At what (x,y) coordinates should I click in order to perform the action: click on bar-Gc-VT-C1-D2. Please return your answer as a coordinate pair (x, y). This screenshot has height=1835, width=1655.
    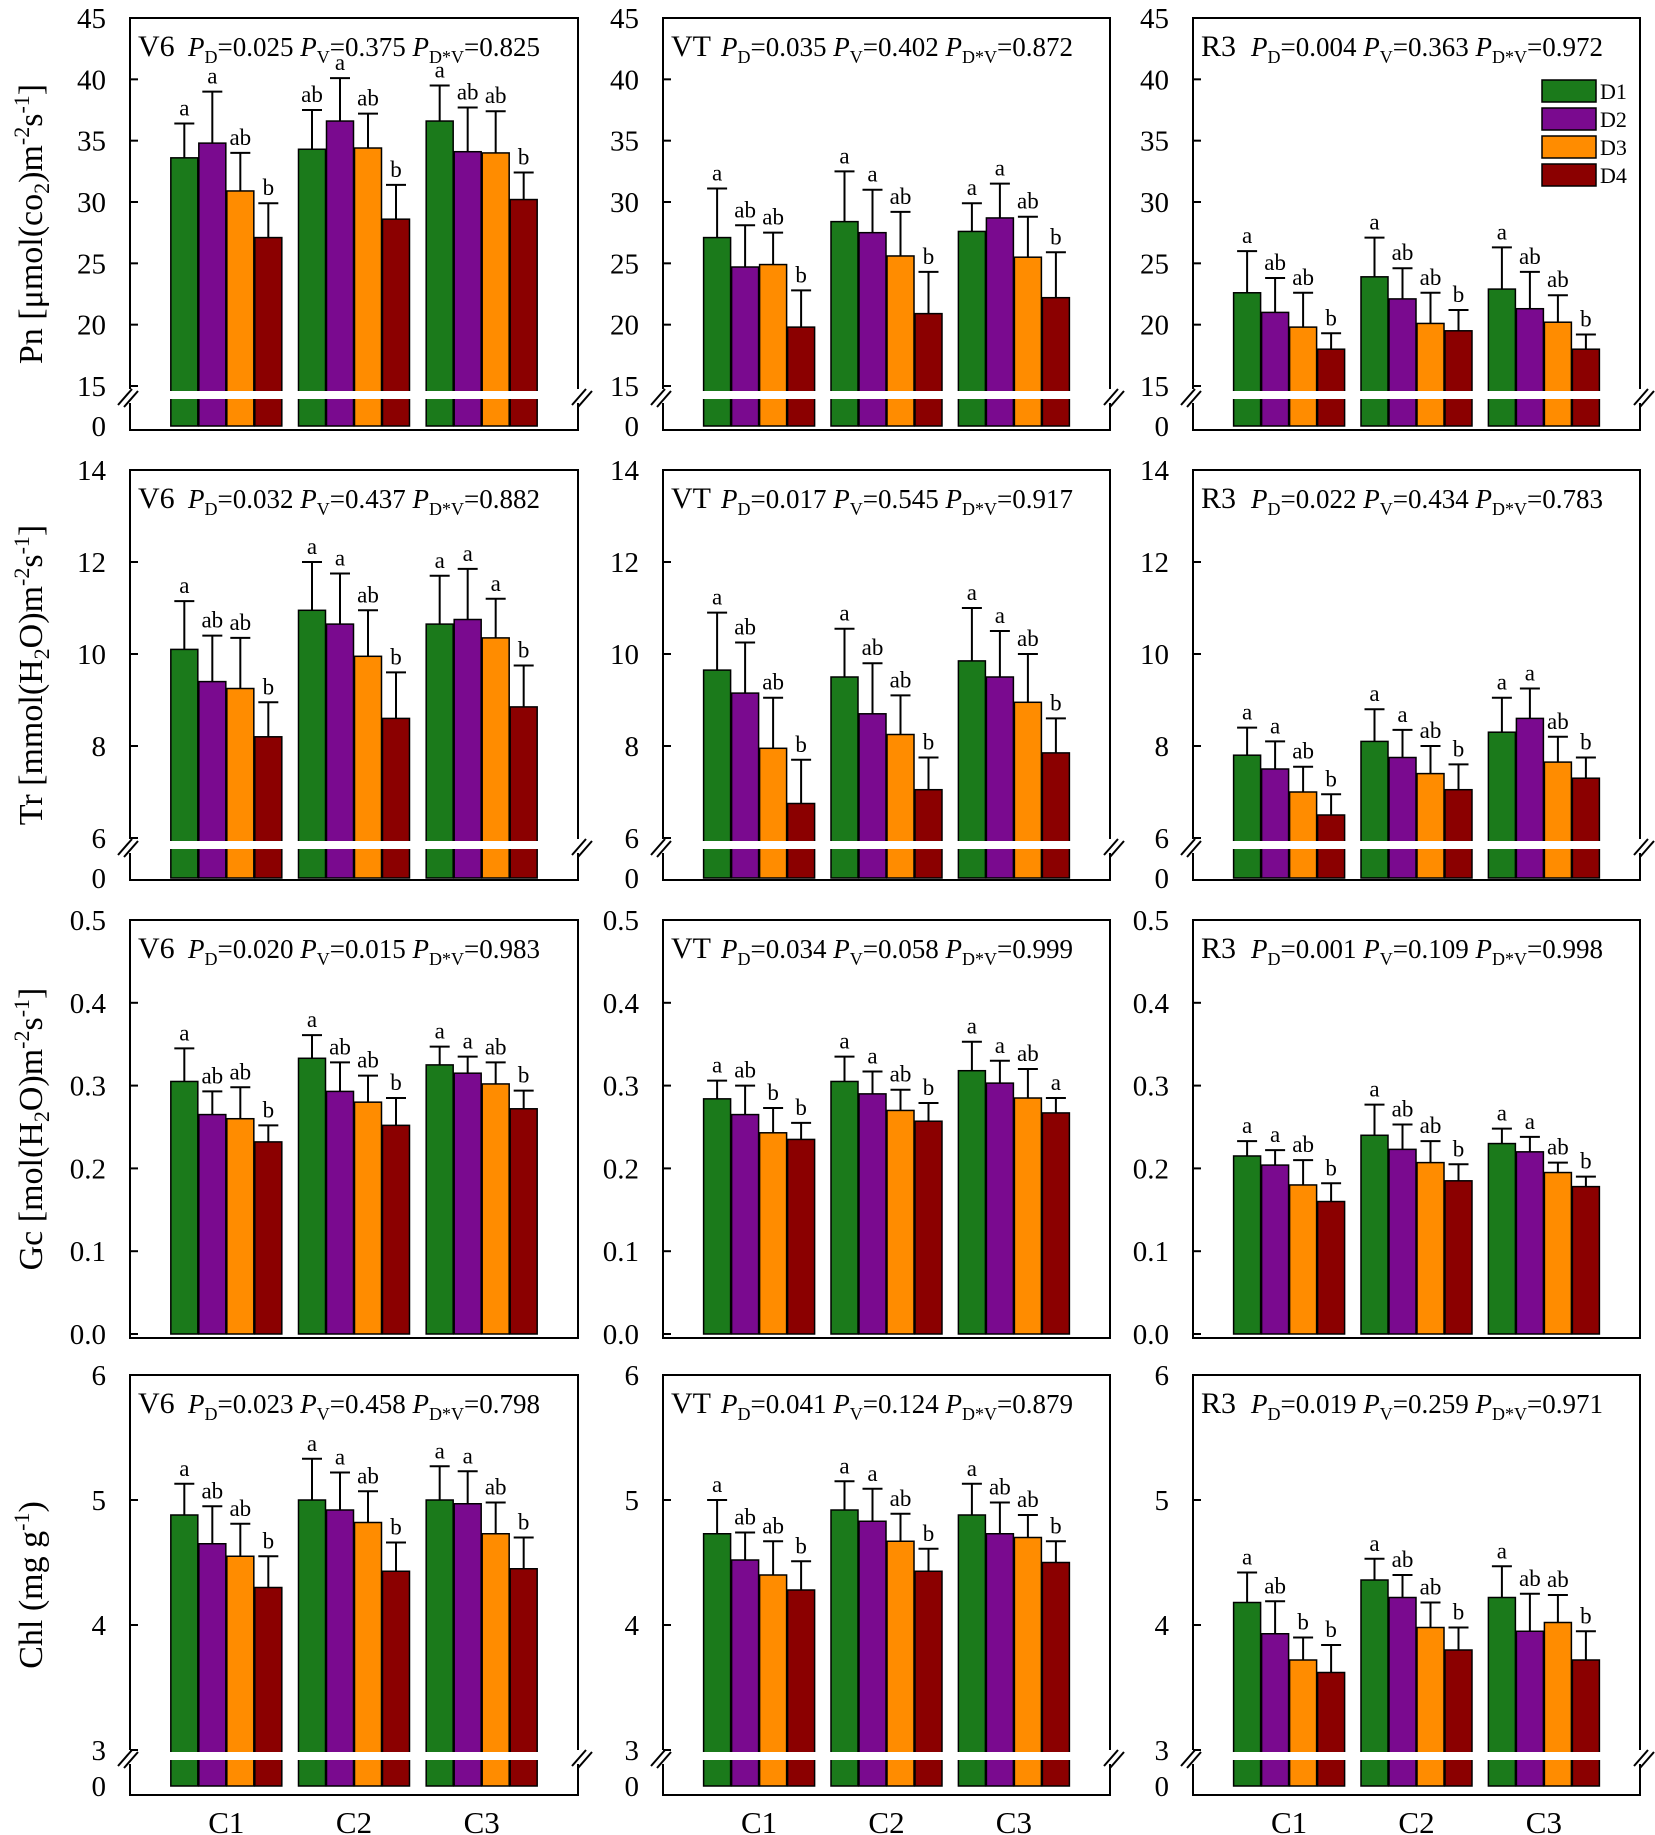
    Looking at the image, I should click on (745, 1224).